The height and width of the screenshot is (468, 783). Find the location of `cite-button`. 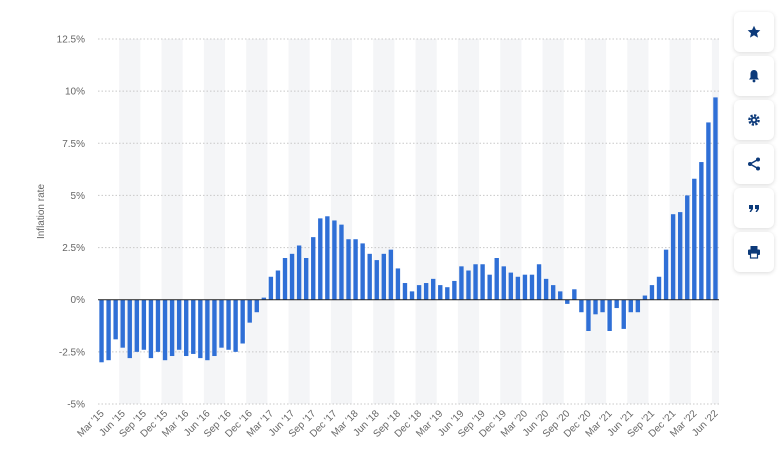

cite-button is located at coordinates (754, 208).